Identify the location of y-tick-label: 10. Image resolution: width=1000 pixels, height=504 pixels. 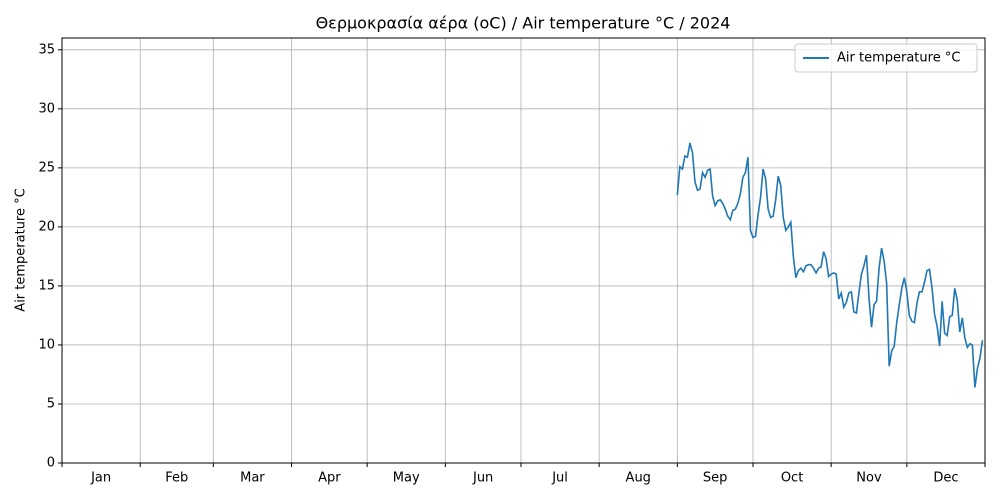
(46, 344).